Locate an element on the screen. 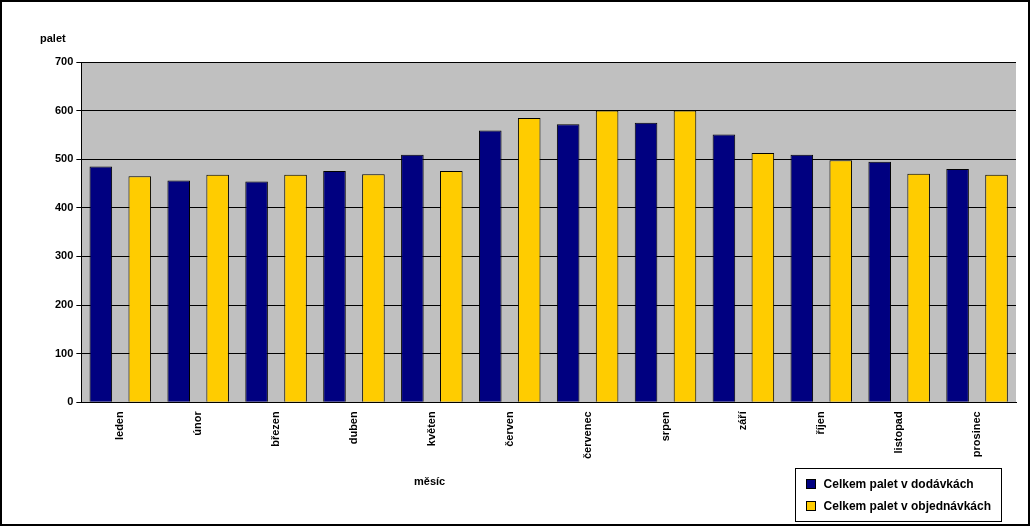 The height and width of the screenshot is (526, 1030). y-tick-label: 600 is located at coordinates (64, 109).